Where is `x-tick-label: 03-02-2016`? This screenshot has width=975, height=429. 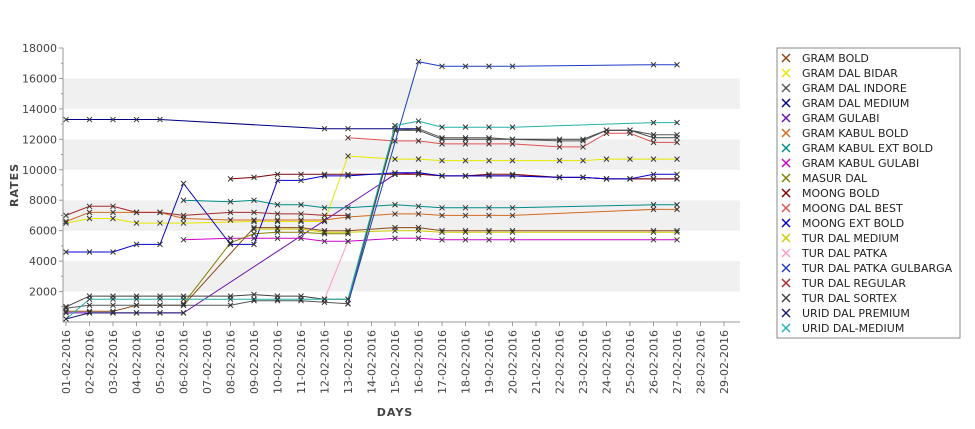
x-tick-label: 03-02-2016 is located at coordinates (113, 362).